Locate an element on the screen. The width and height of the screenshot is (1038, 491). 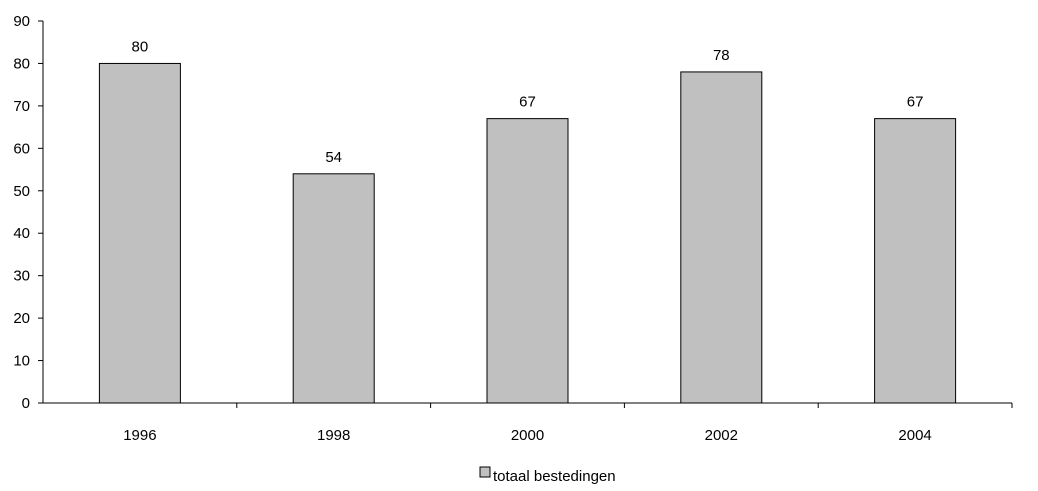
y-tick-label: 30 is located at coordinates (21, 276).